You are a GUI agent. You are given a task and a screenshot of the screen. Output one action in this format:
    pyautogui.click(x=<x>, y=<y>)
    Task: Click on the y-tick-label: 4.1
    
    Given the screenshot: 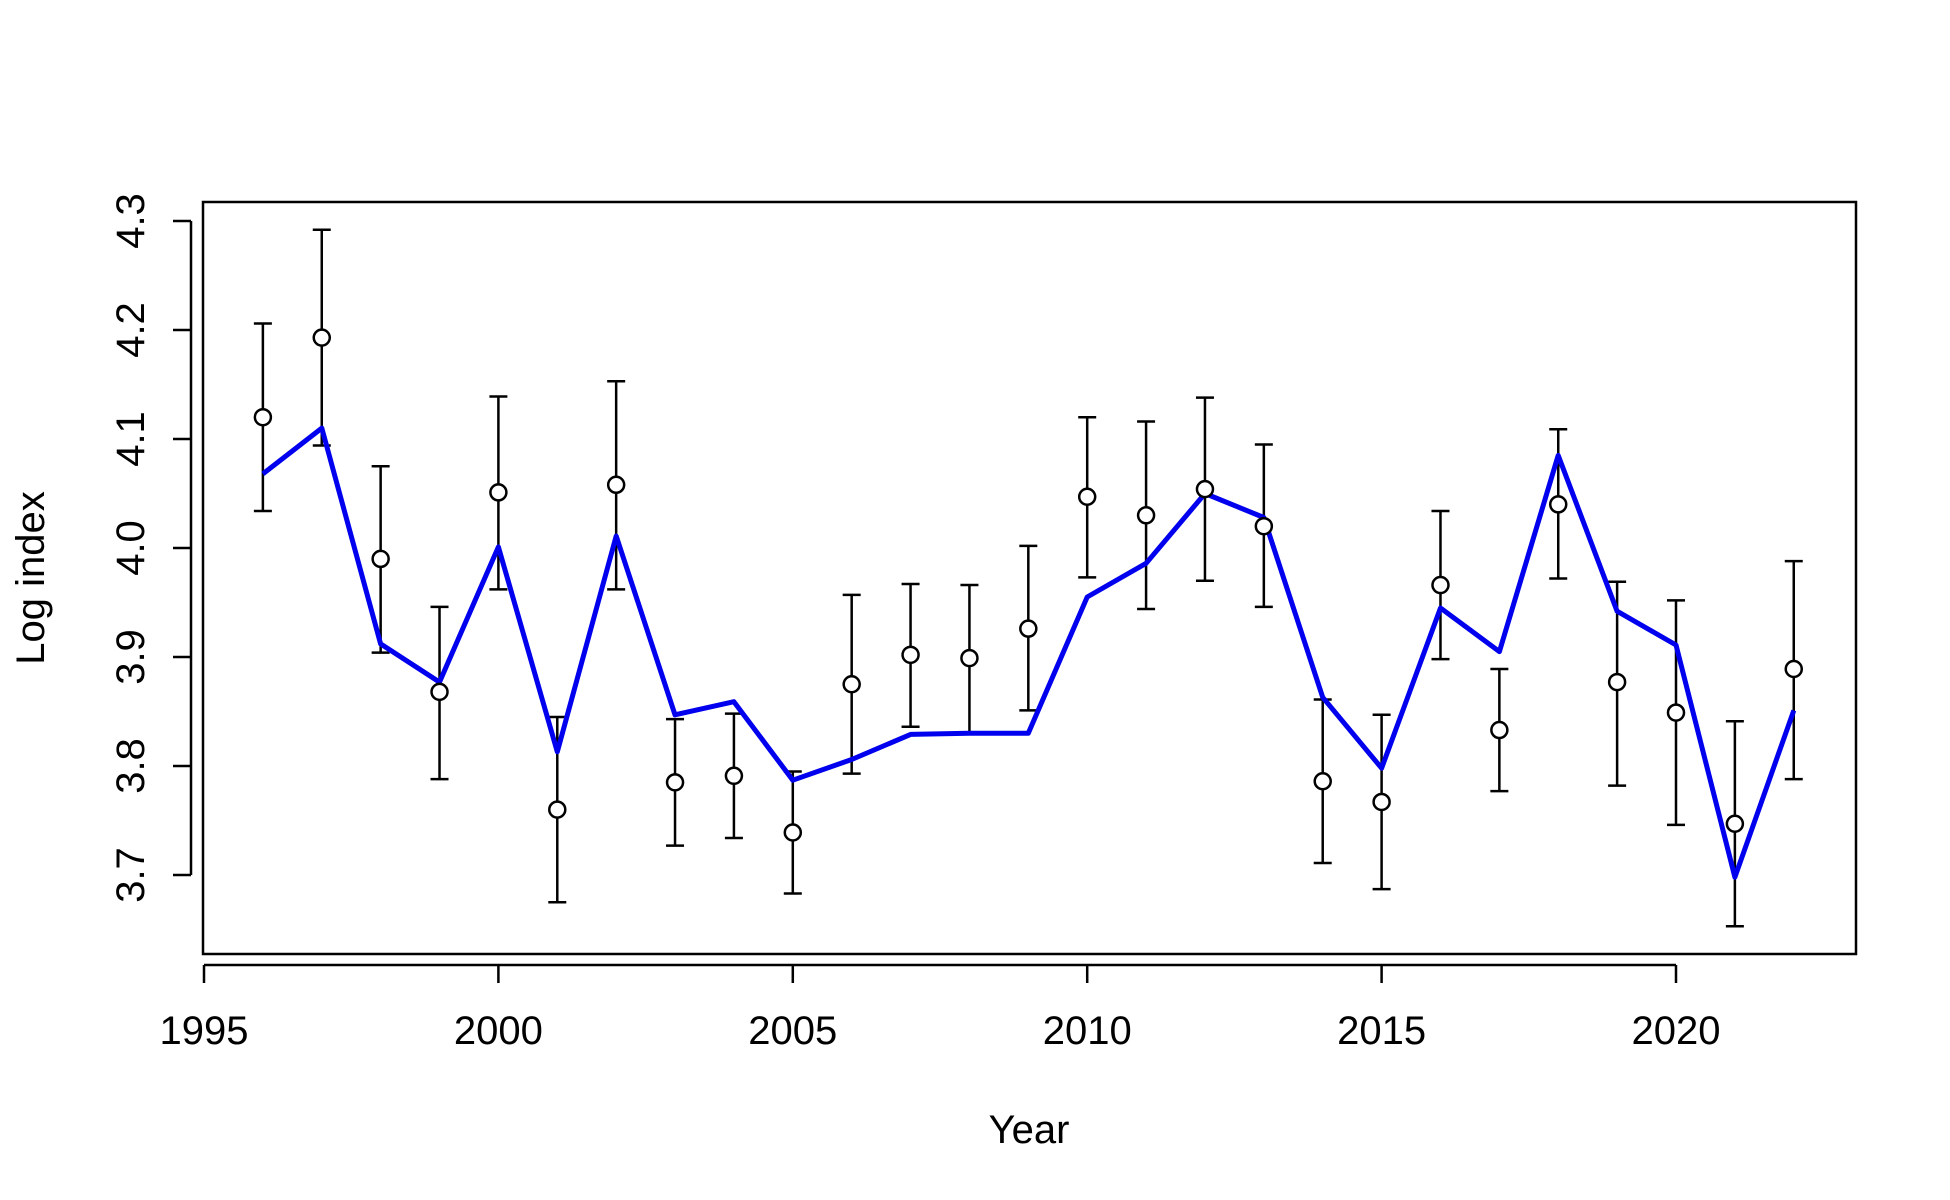 What is the action you would take?
    pyautogui.click(x=131, y=439)
    